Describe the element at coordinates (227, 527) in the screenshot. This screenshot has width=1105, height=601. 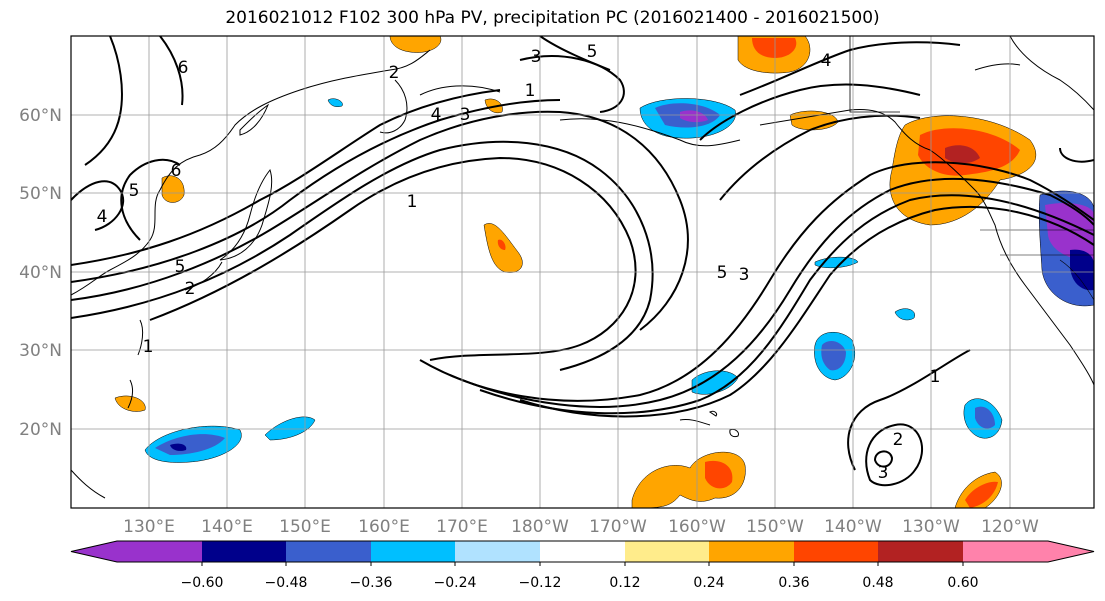
I see `lon-label: 140°E` at that location.